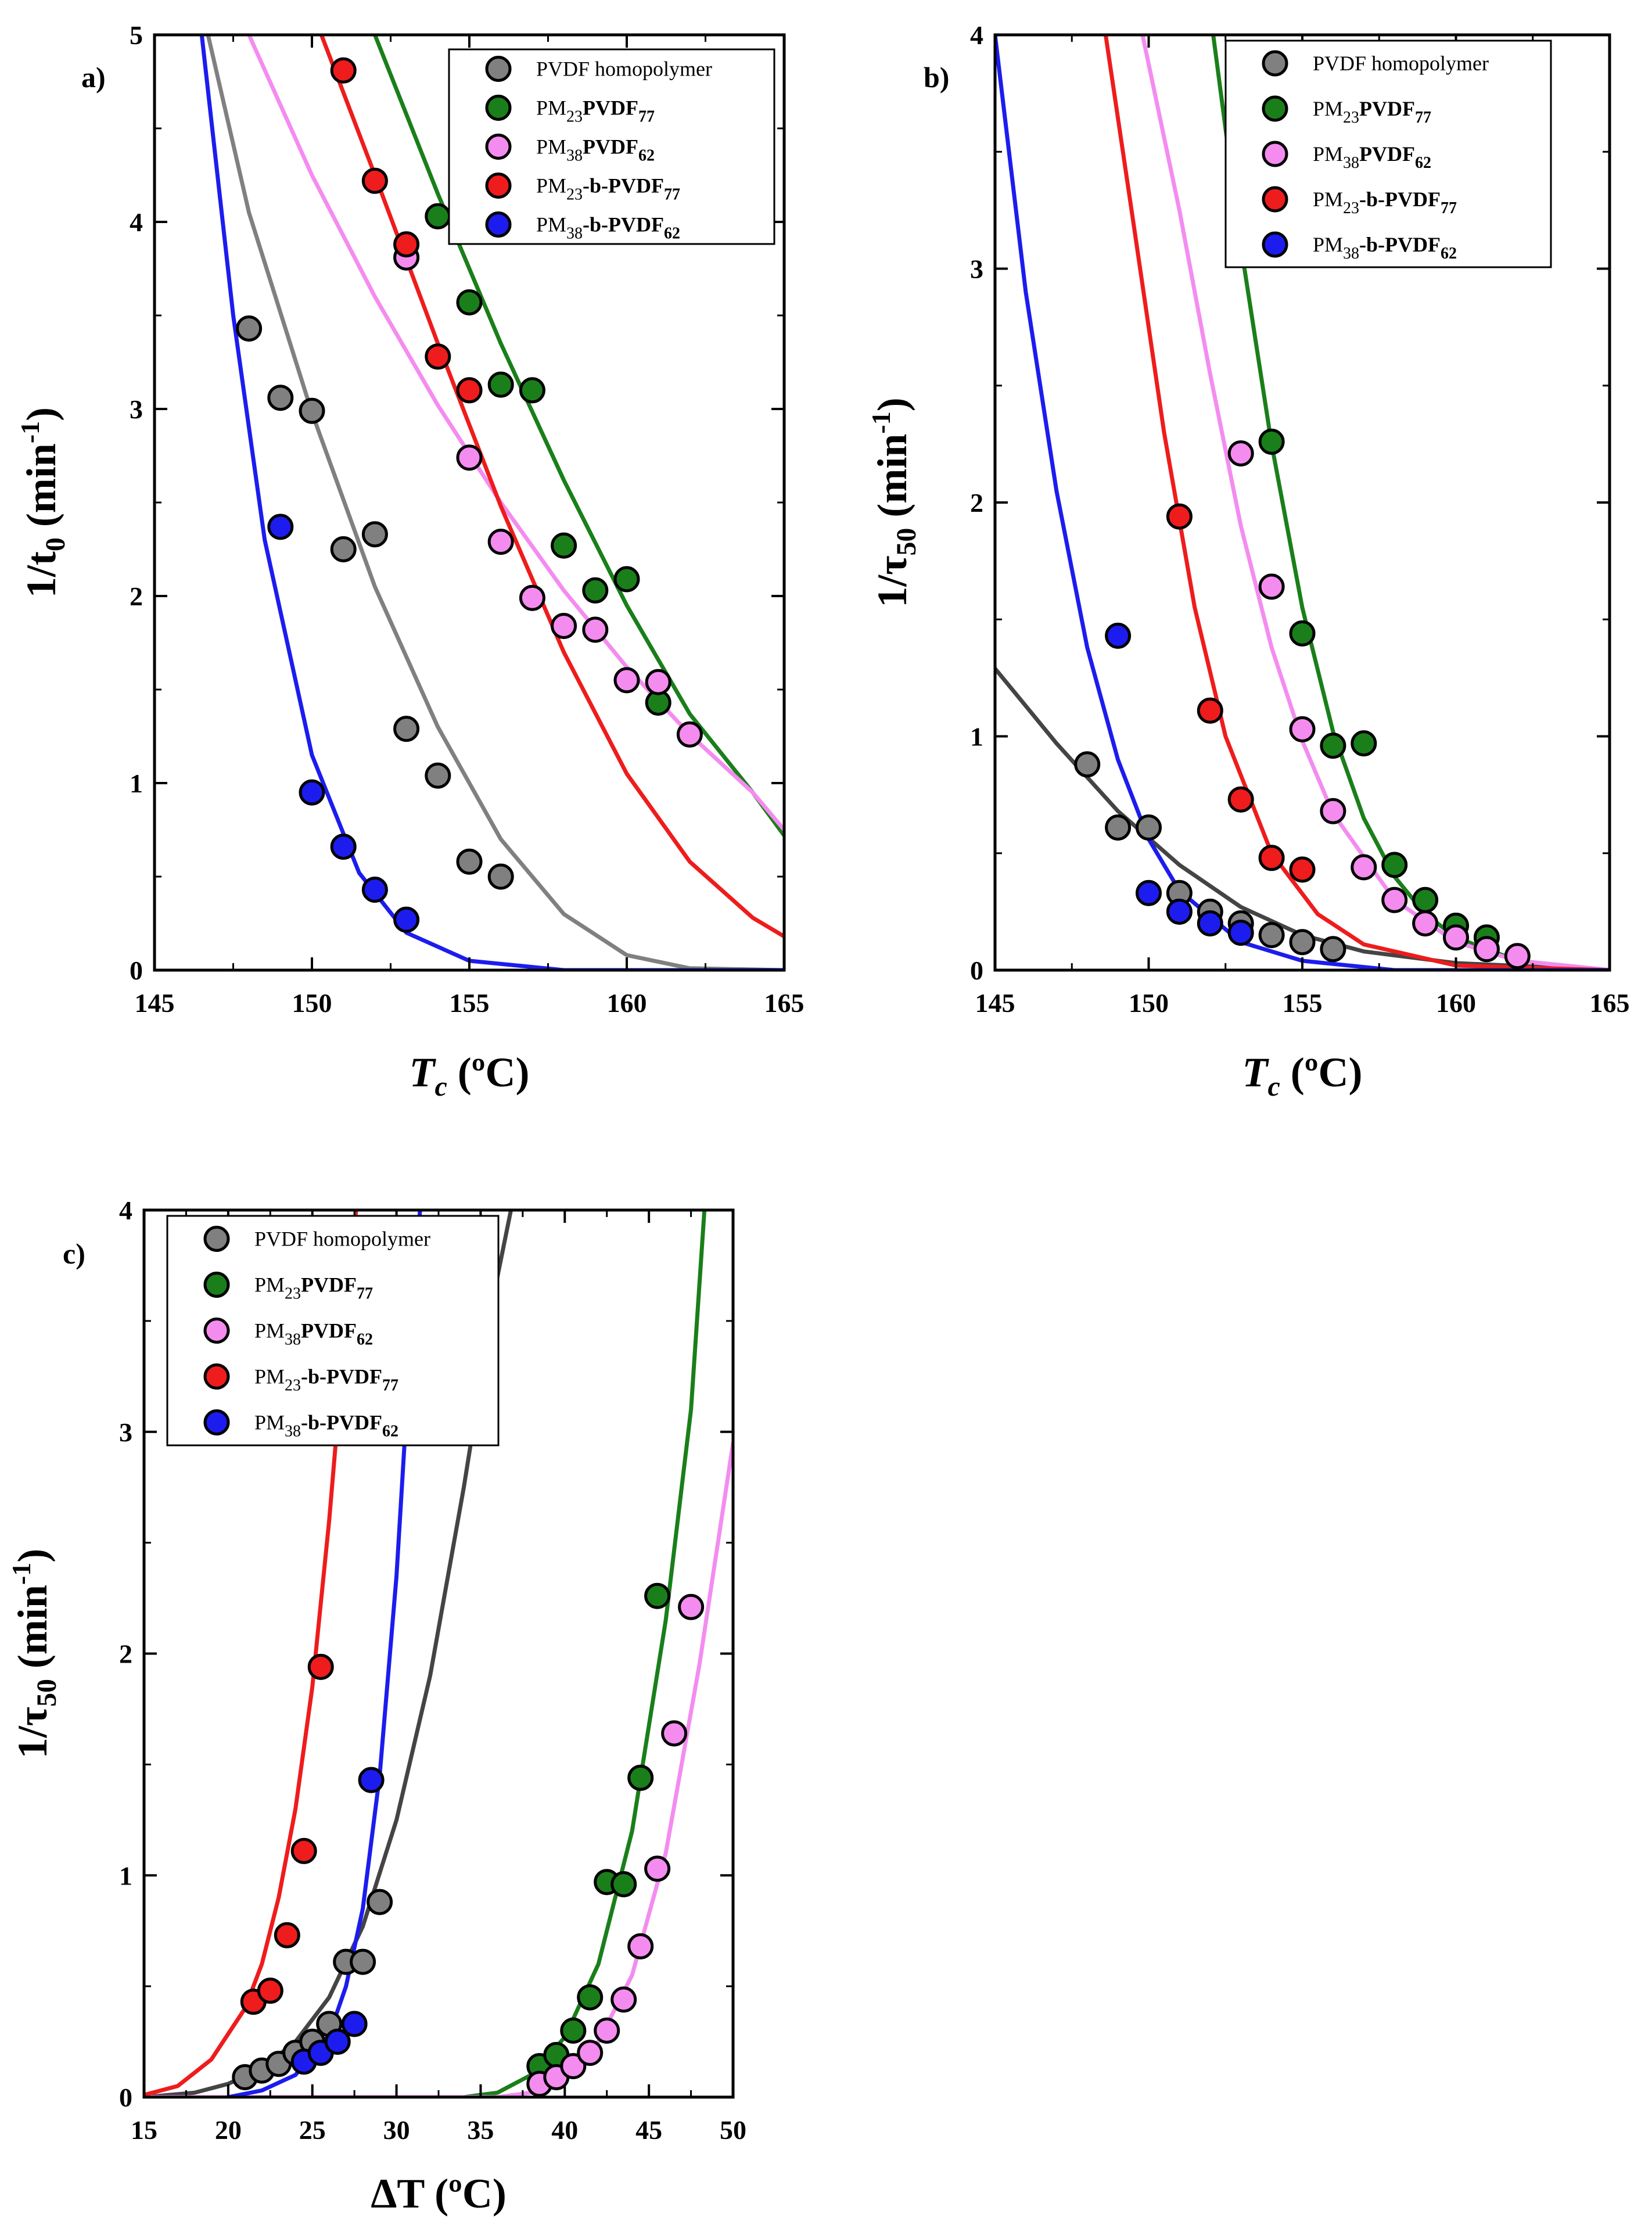  I want to click on x-tick-label: 150, so click(1149, 1003).